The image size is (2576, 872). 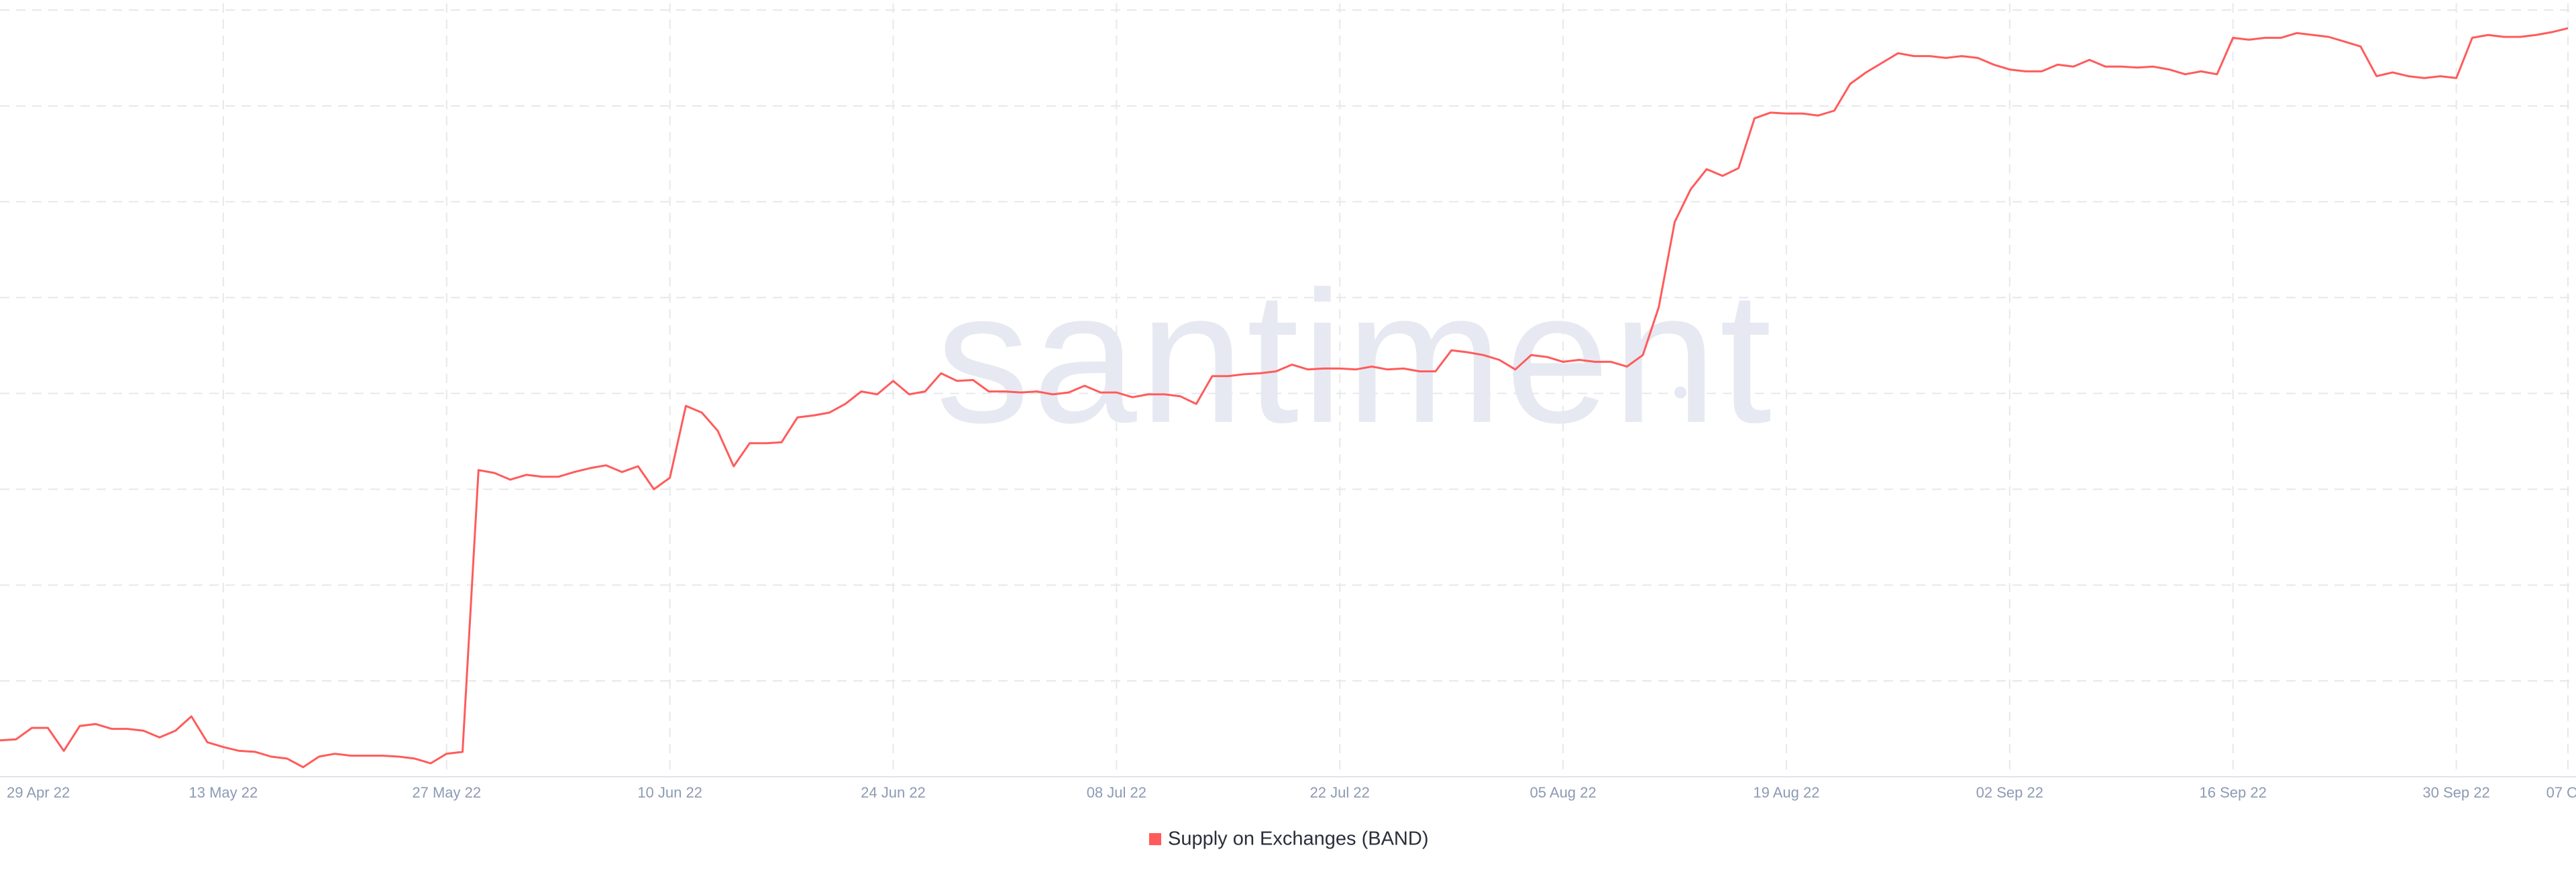 I want to click on x-tick-label: 05 Aug 22, so click(x=1563, y=793).